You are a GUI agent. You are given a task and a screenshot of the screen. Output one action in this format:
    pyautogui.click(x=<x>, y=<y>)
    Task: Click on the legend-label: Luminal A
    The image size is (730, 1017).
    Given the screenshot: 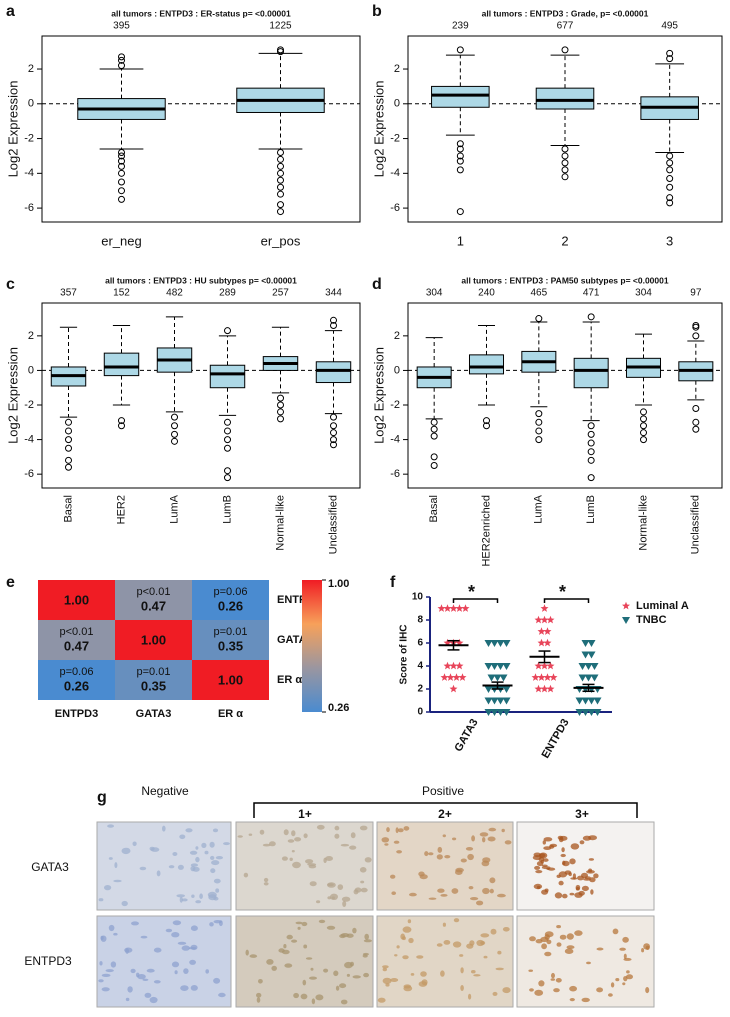 What is the action you would take?
    pyautogui.click(x=662, y=606)
    